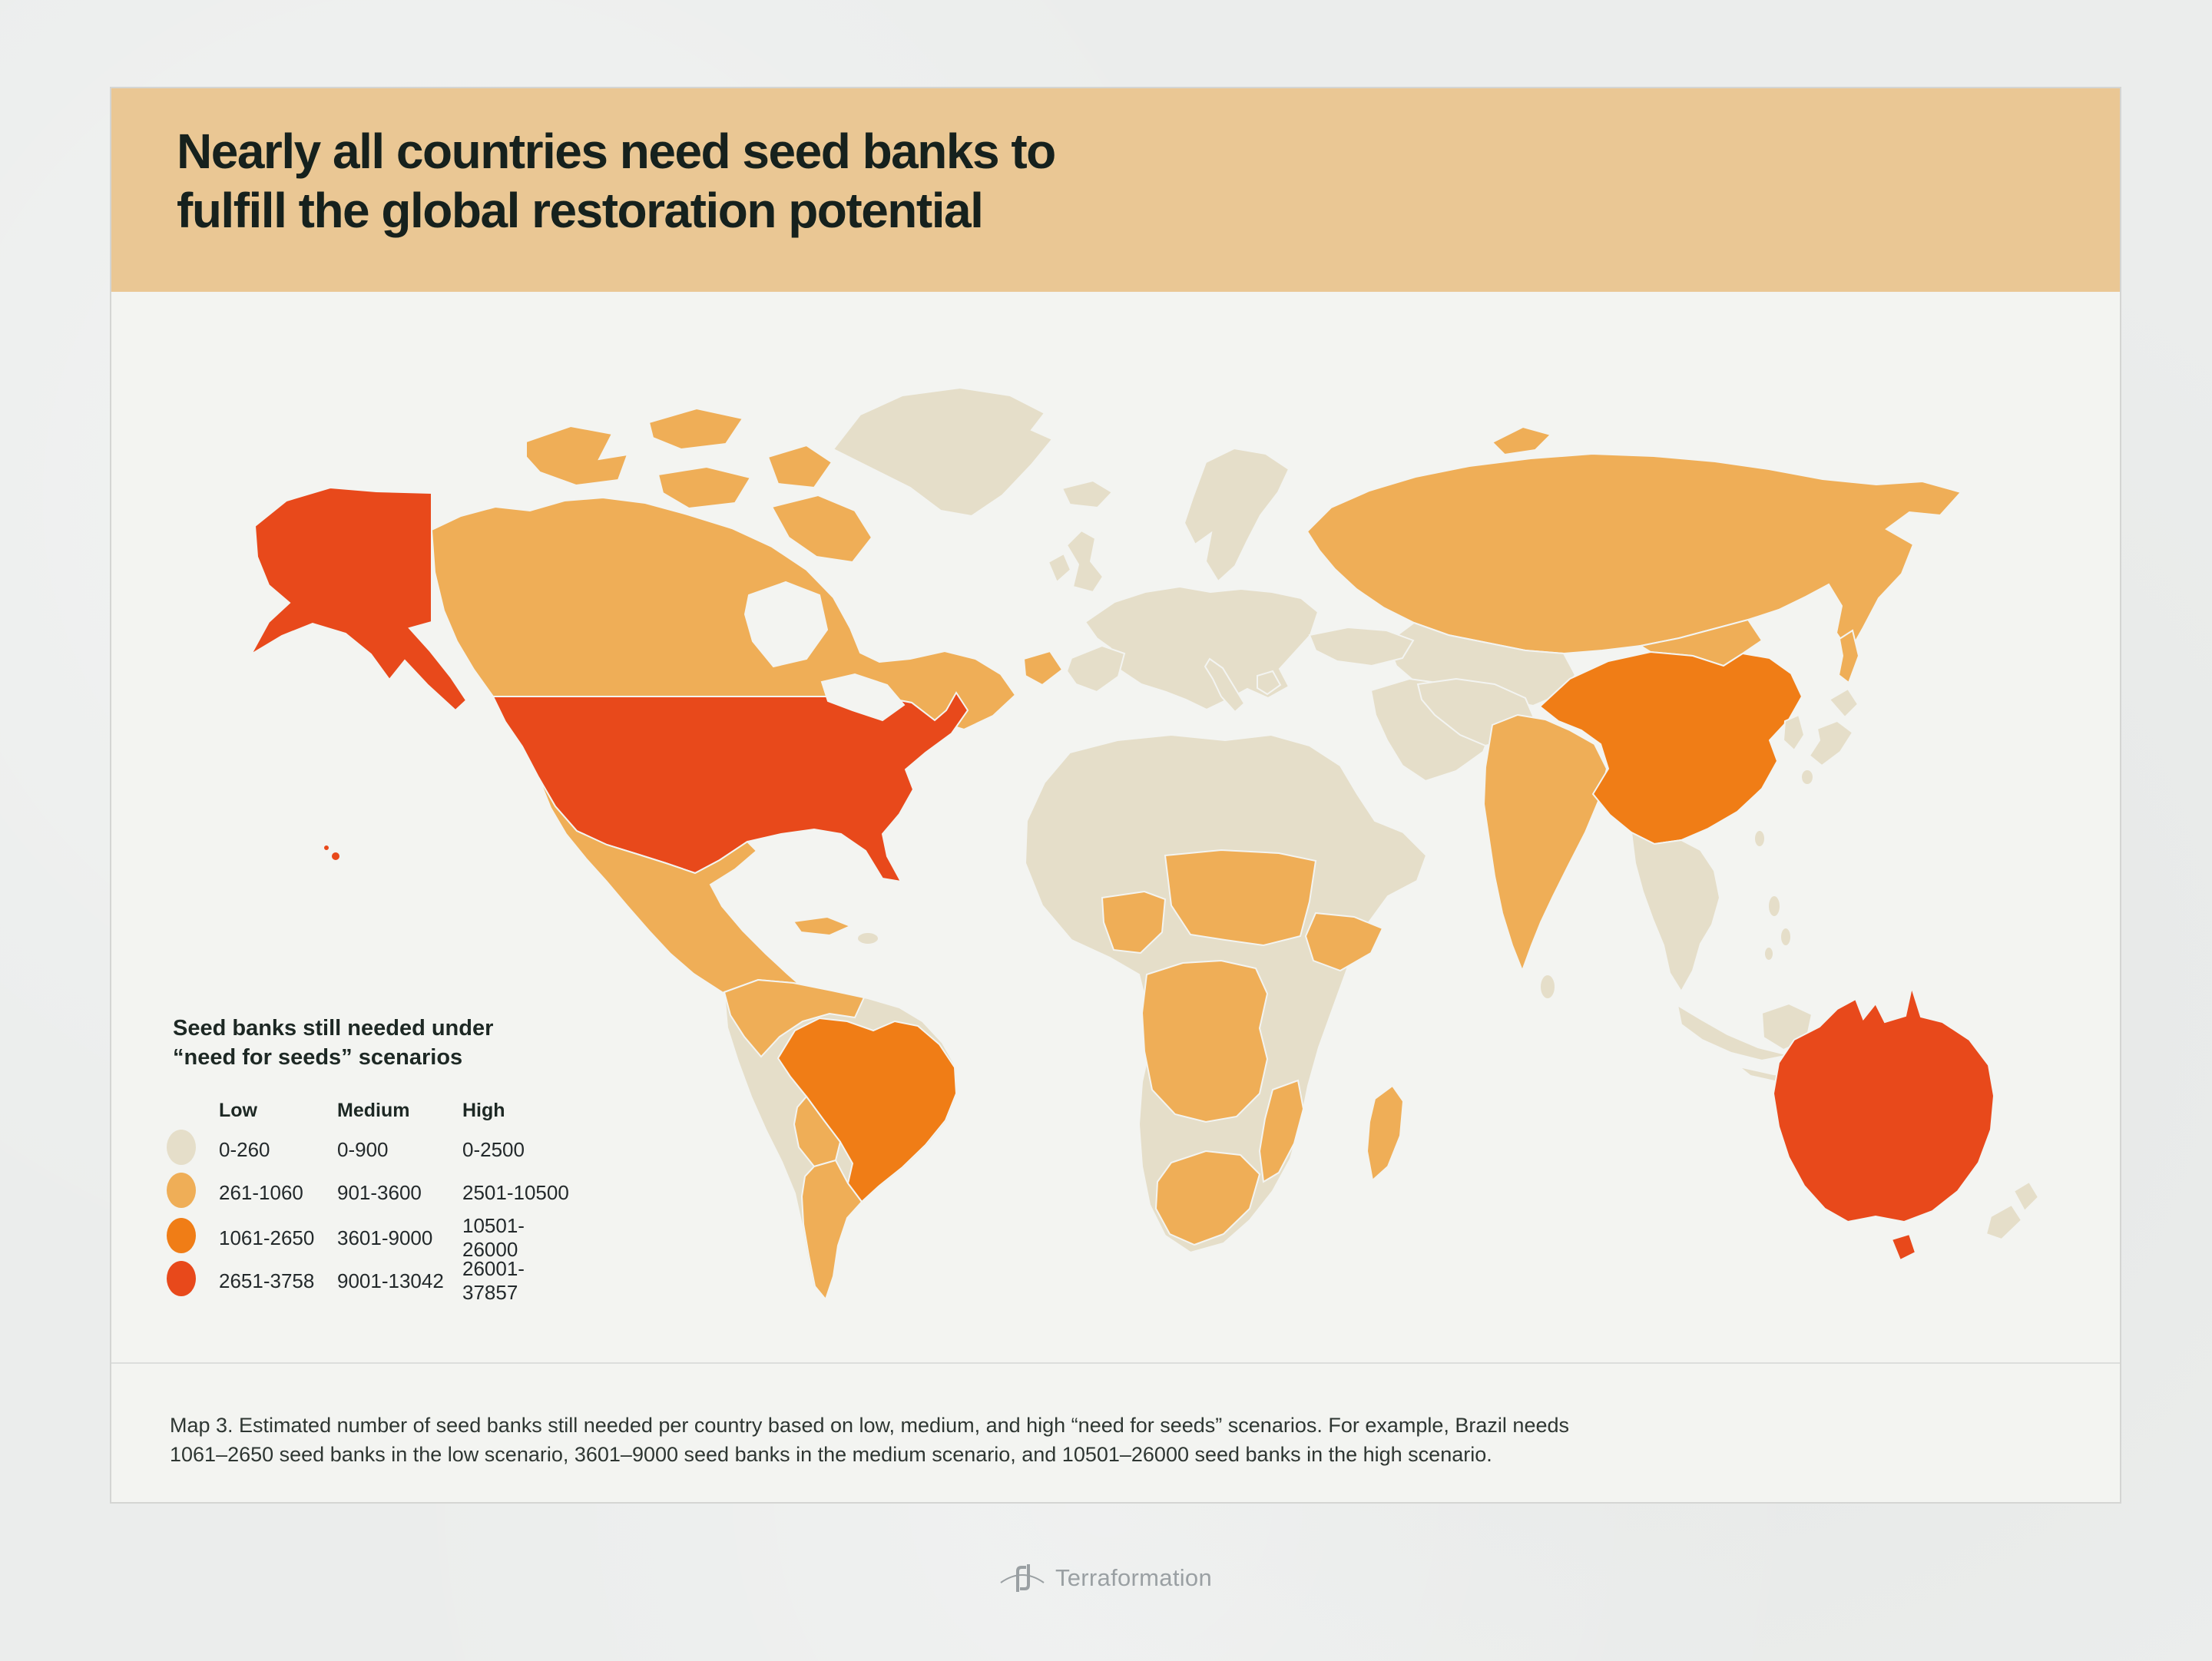 The width and height of the screenshot is (2212, 1661). Describe the element at coordinates (380, 1192) in the screenshot. I see `legend-value: 901-3600` at that location.